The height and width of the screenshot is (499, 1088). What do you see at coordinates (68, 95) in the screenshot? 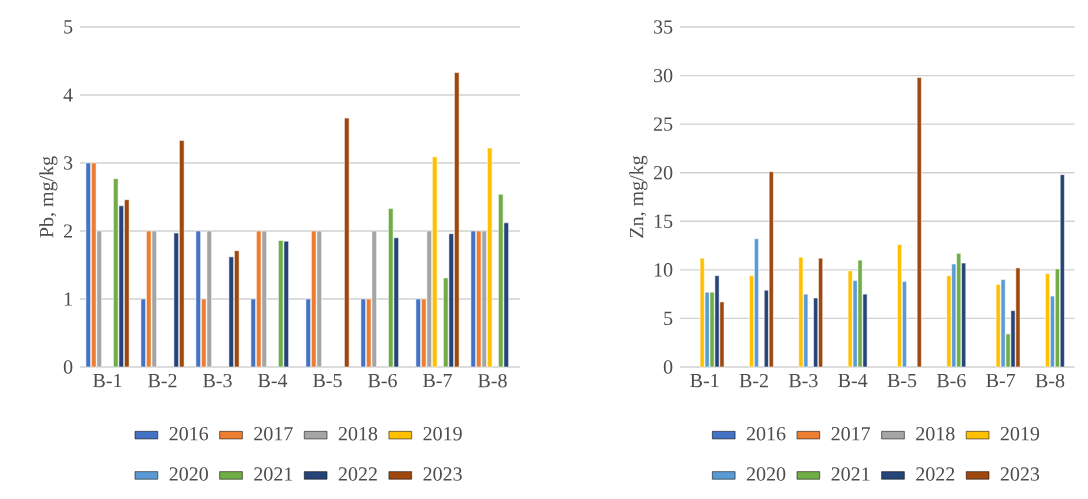
I see `y-tick-label: 4` at bounding box center [68, 95].